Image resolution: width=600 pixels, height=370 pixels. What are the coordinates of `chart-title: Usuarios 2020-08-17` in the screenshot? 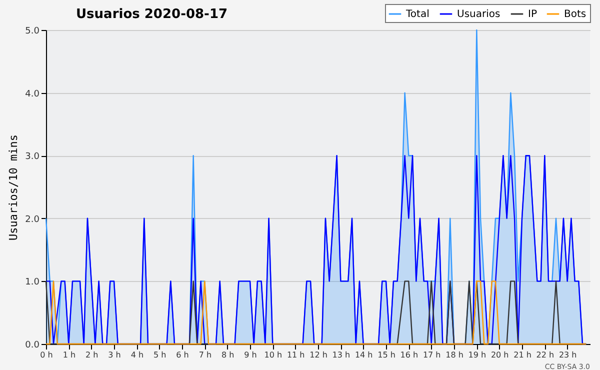 It's located at (152, 14).